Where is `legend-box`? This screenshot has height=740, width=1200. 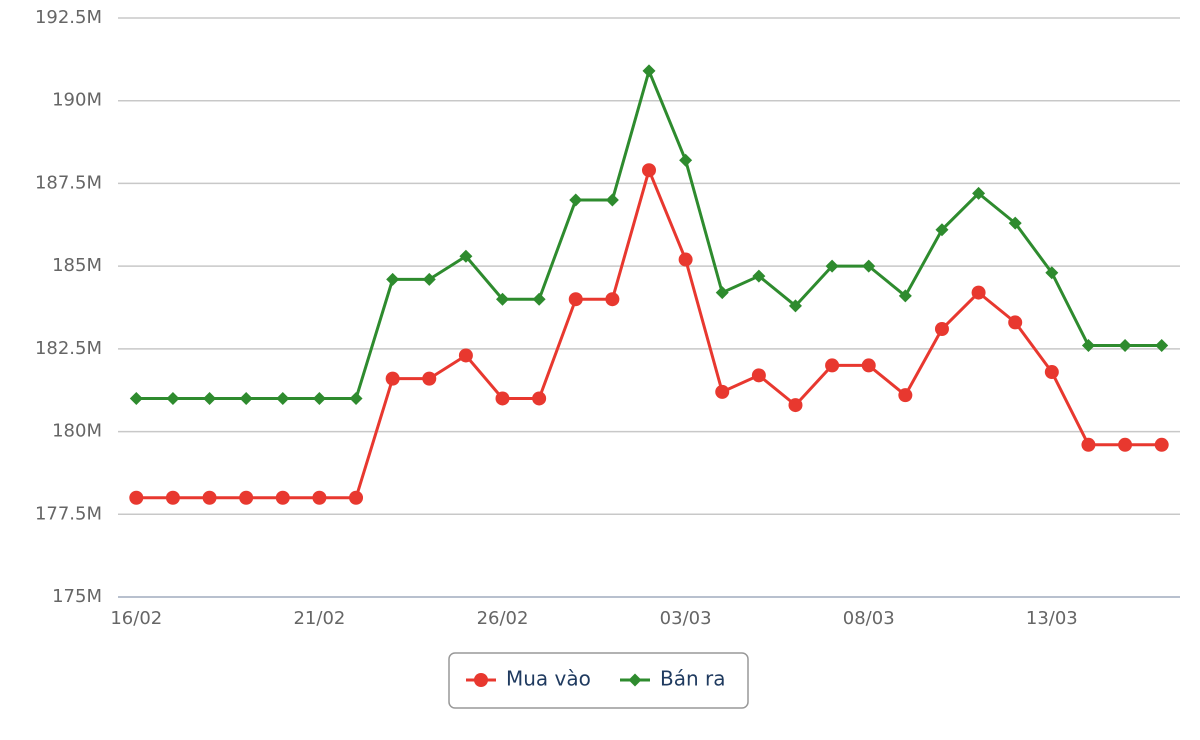 legend-box is located at coordinates (598, 680).